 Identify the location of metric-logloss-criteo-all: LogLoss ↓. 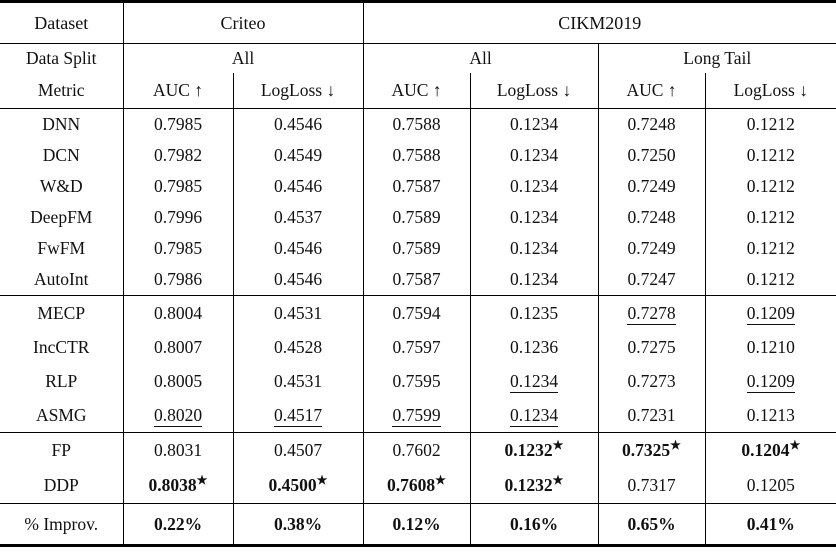
(297, 91).